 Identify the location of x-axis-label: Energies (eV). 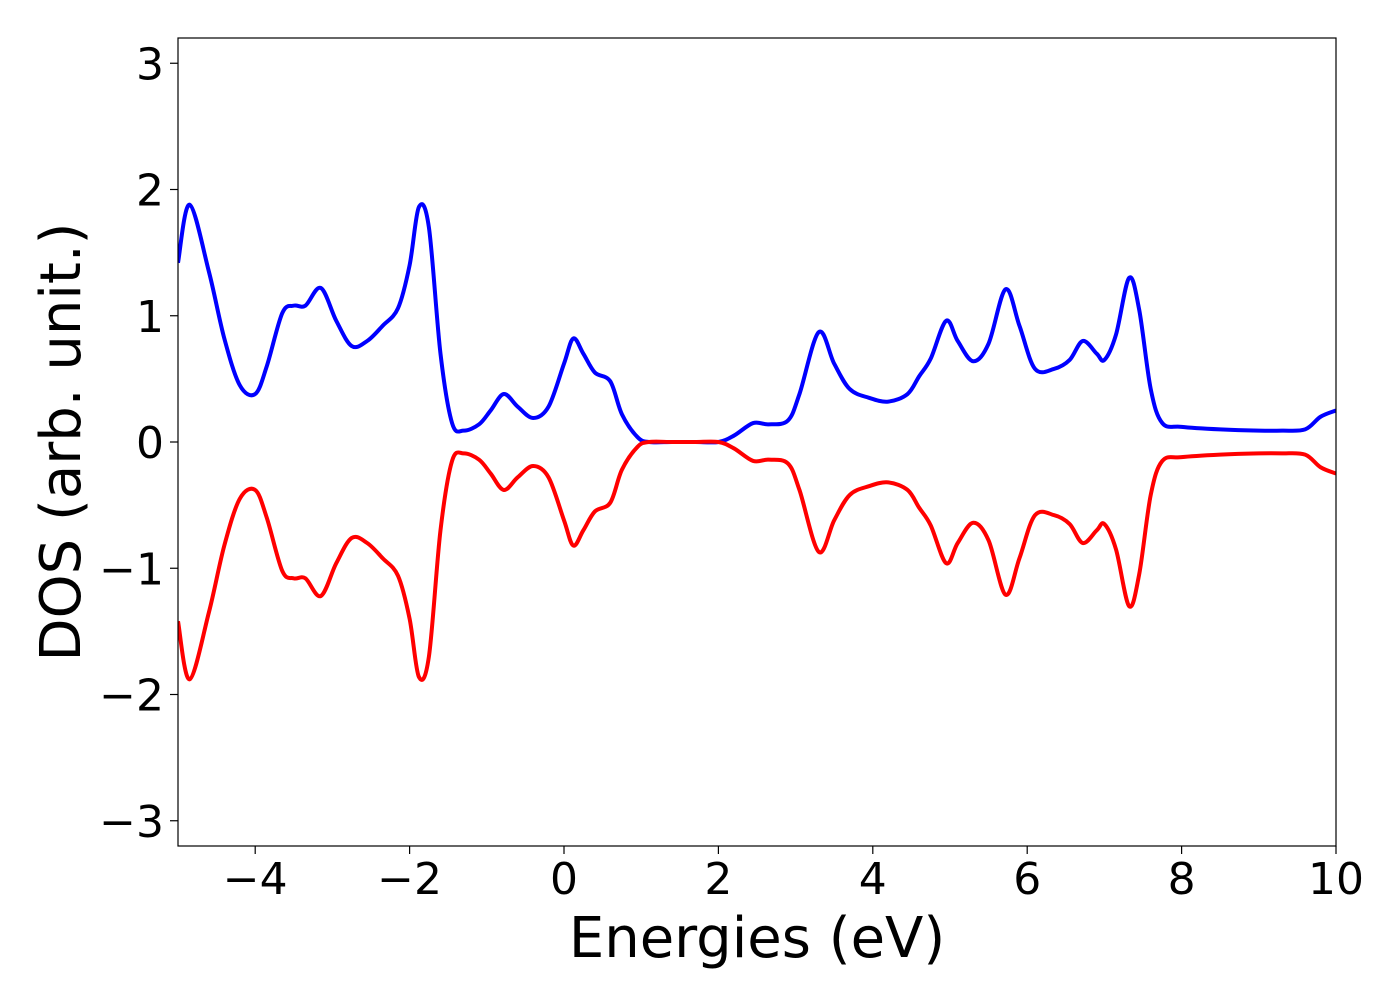
(757, 938).